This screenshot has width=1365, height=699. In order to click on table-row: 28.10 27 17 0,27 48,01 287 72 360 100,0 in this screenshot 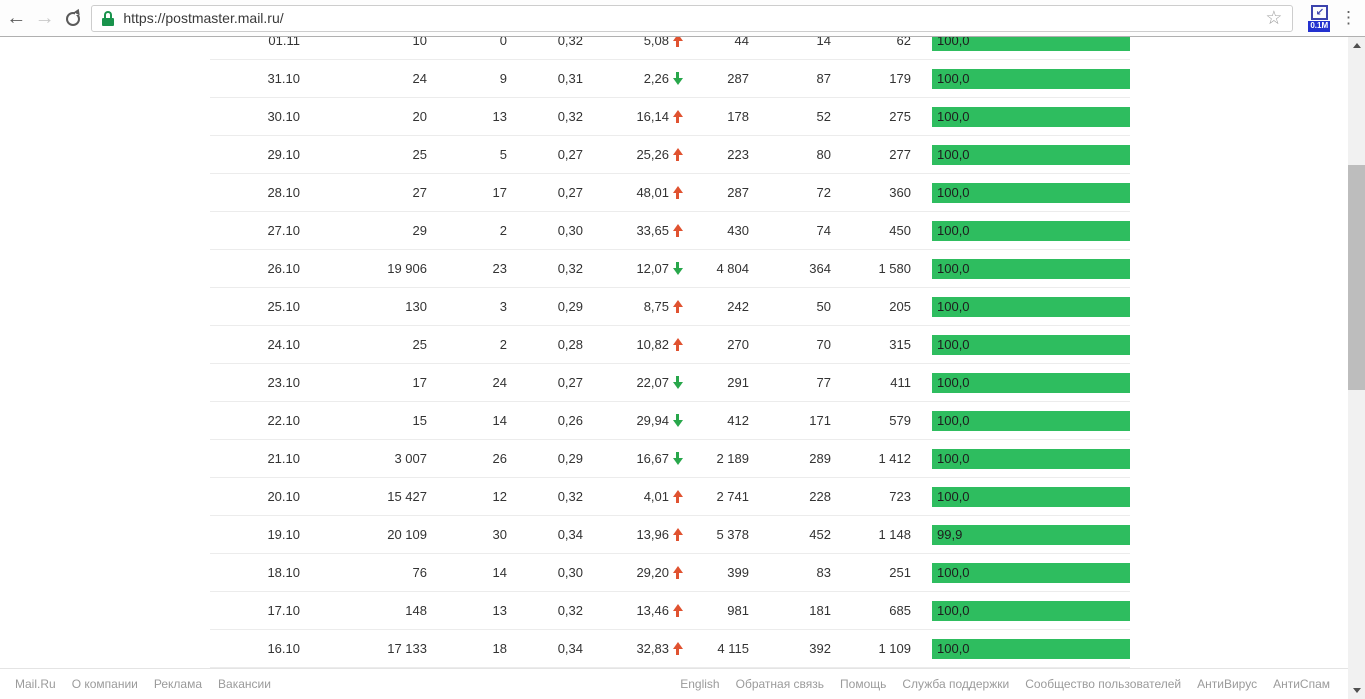, I will do `click(670, 193)`.